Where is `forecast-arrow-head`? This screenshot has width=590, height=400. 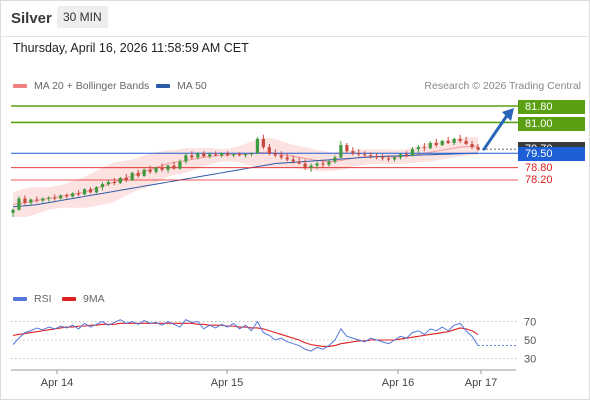 forecast-arrow-head is located at coordinates (508, 114).